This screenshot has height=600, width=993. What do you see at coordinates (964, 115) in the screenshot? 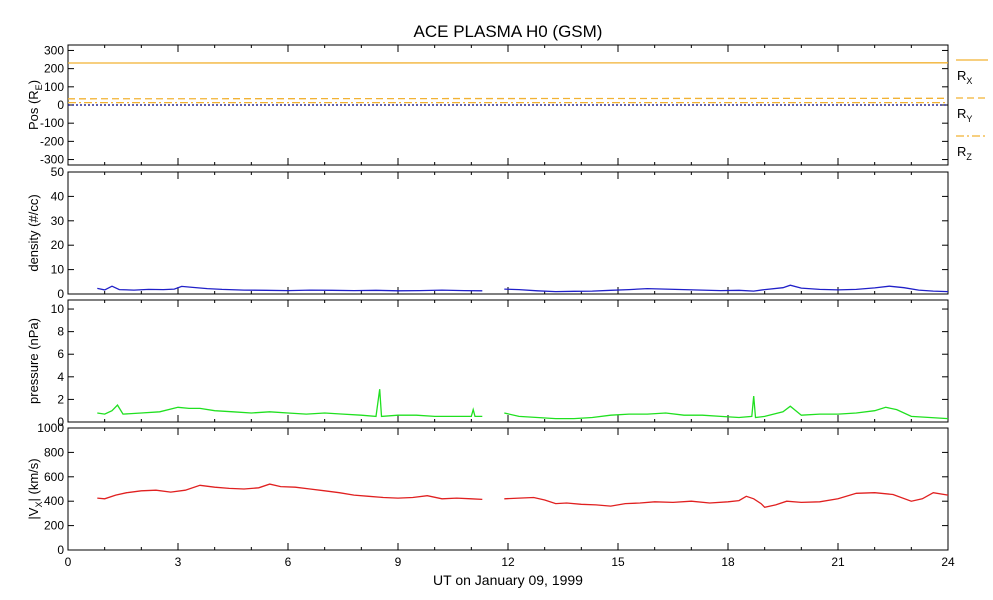
I see `legend-label: RY` at bounding box center [964, 115].